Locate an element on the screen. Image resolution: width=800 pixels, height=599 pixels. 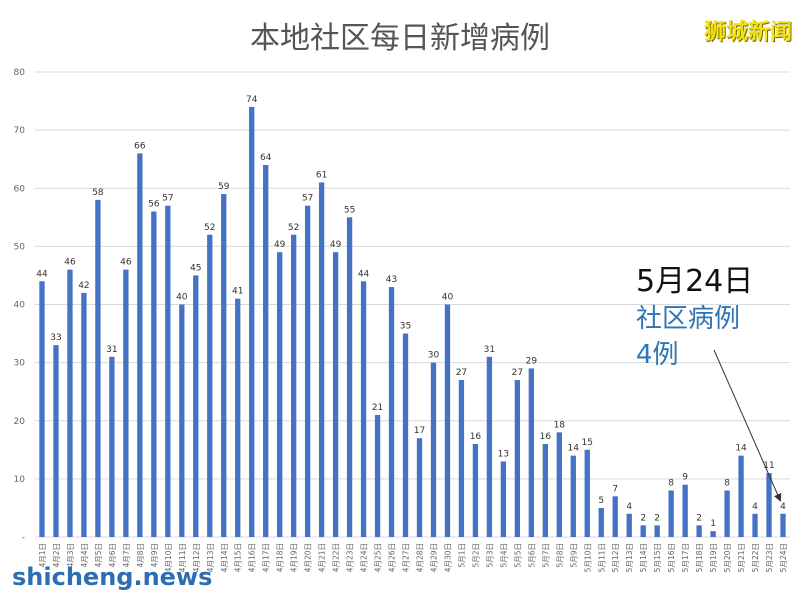
x-tick-label: 5月13日 is located at coordinates (629, 557).